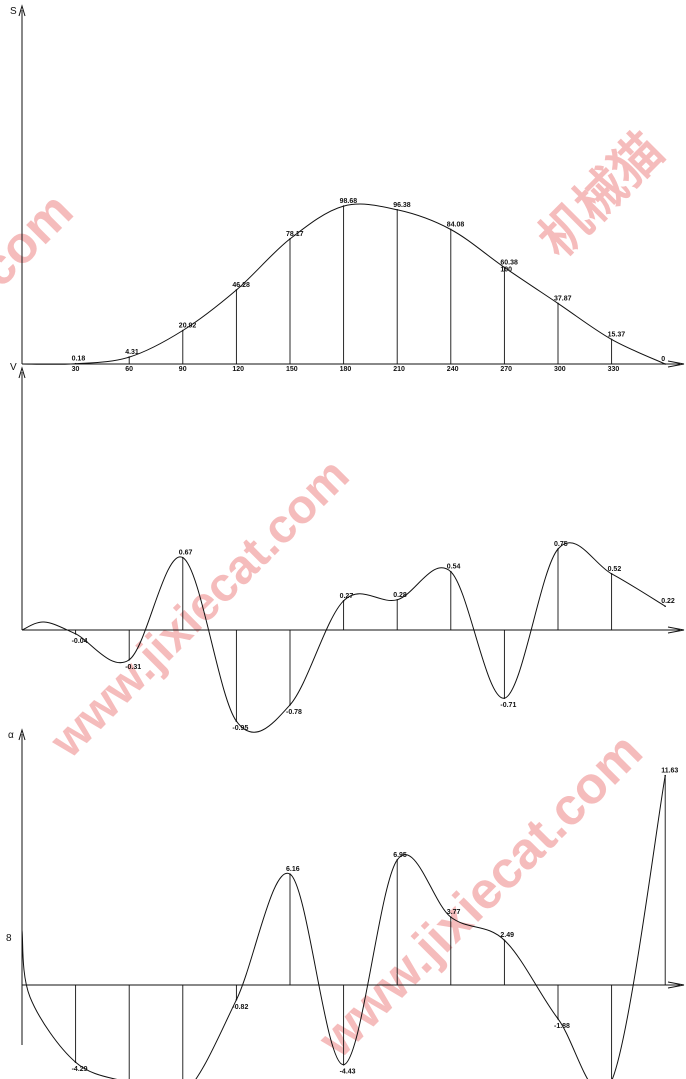 The height and width of the screenshot is (1079, 686). Describe the element at coordinates (132, 352) in the screenshot. I see `data-label: 4.31` at that location.